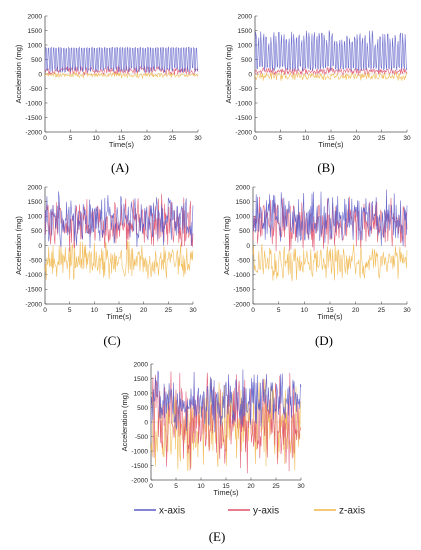  Describe the element at coordinates (111, 340) in the screenshot. I see `panel-label: (C)` at that location.